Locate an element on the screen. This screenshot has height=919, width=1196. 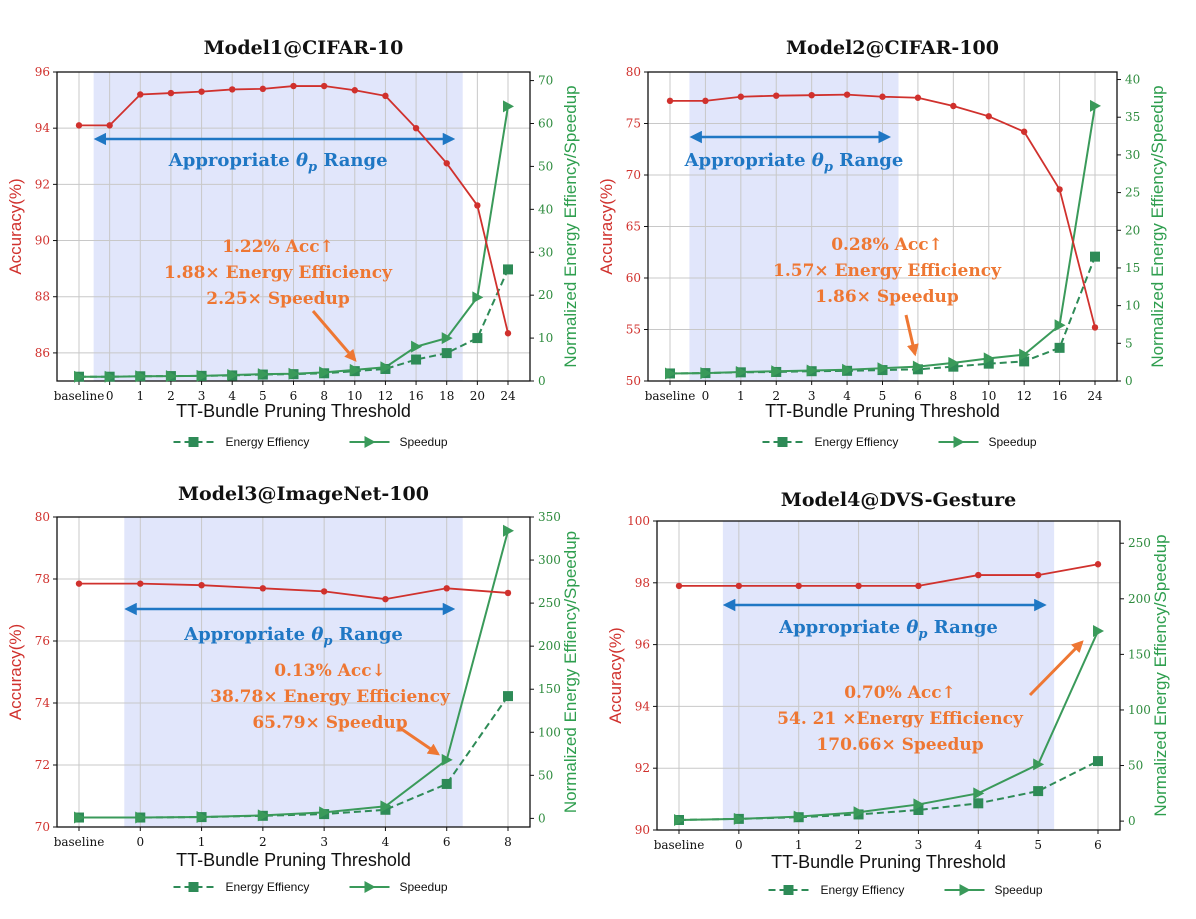
chart3-annotation-line: 65.79× Speedup is located at coordinates (329, 723).